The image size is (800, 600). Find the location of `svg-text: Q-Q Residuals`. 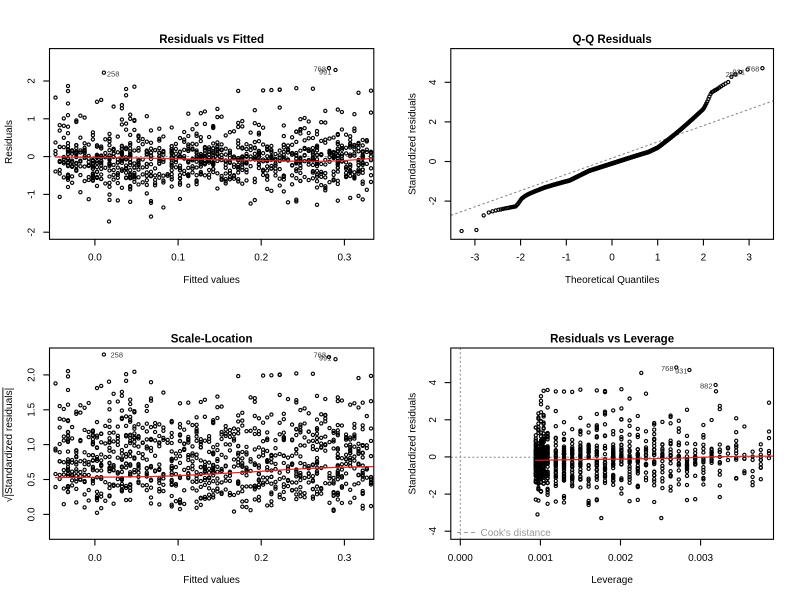

svg-text: Q-Q Residuals is located at coordinates (611, 40).